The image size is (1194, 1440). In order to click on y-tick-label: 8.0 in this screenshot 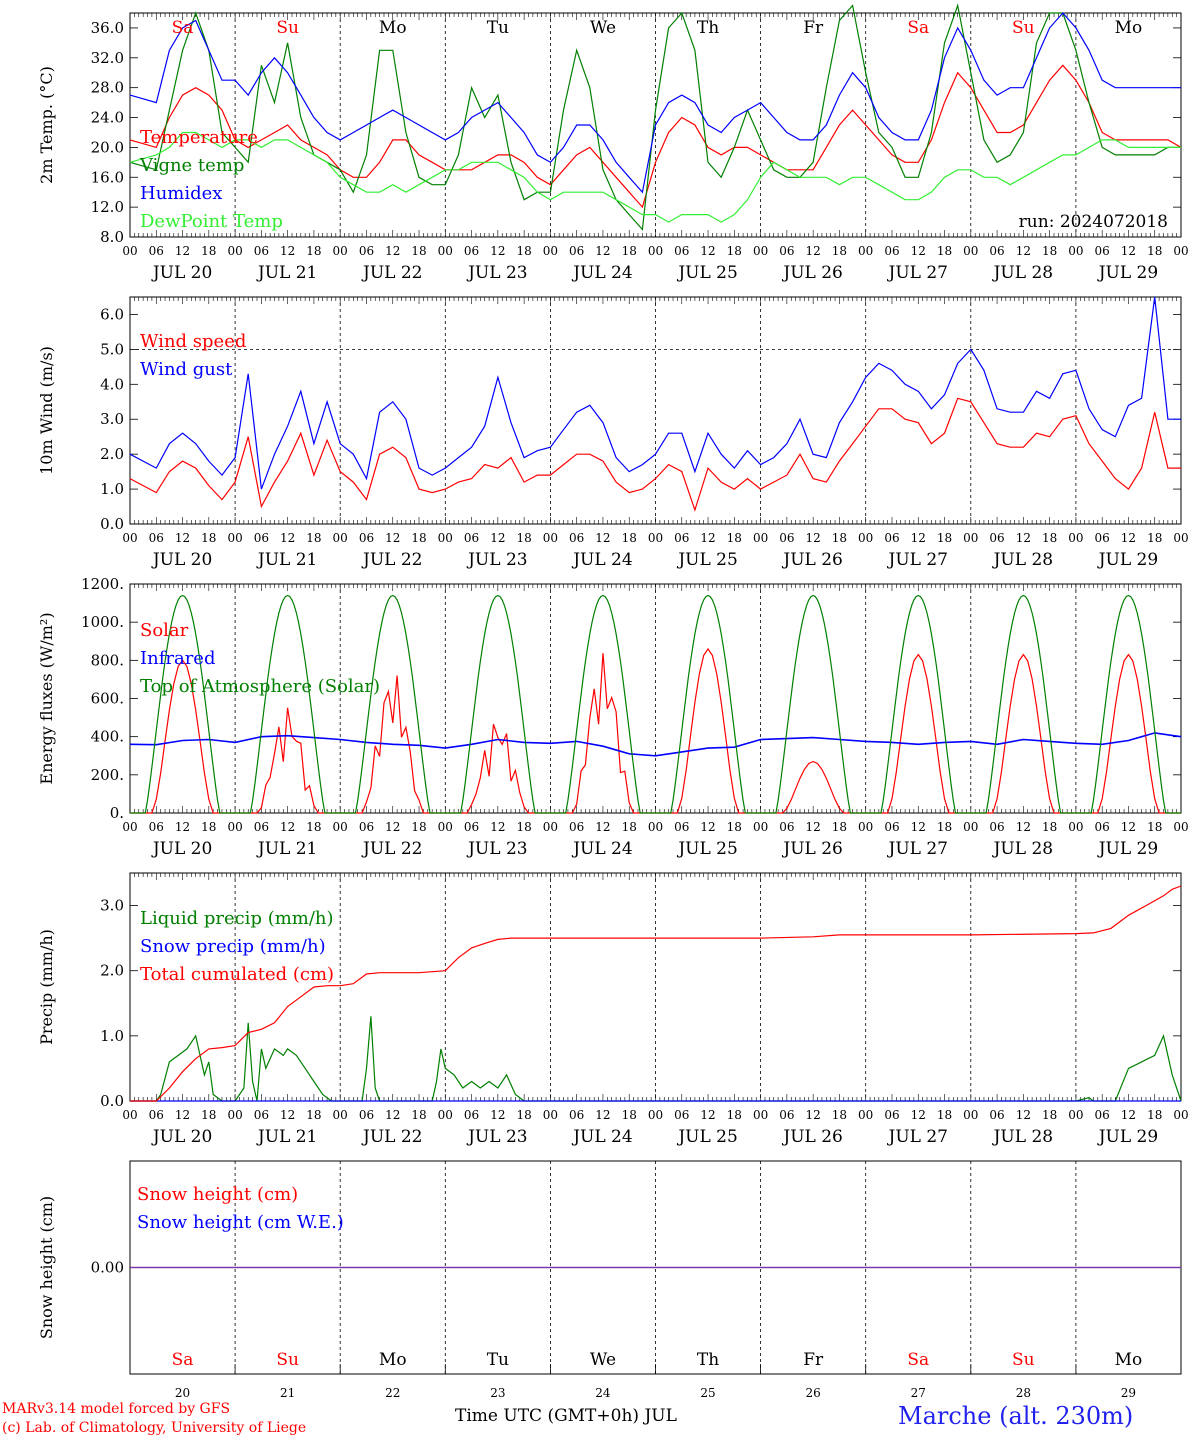, I will do `click(112, 237)`.